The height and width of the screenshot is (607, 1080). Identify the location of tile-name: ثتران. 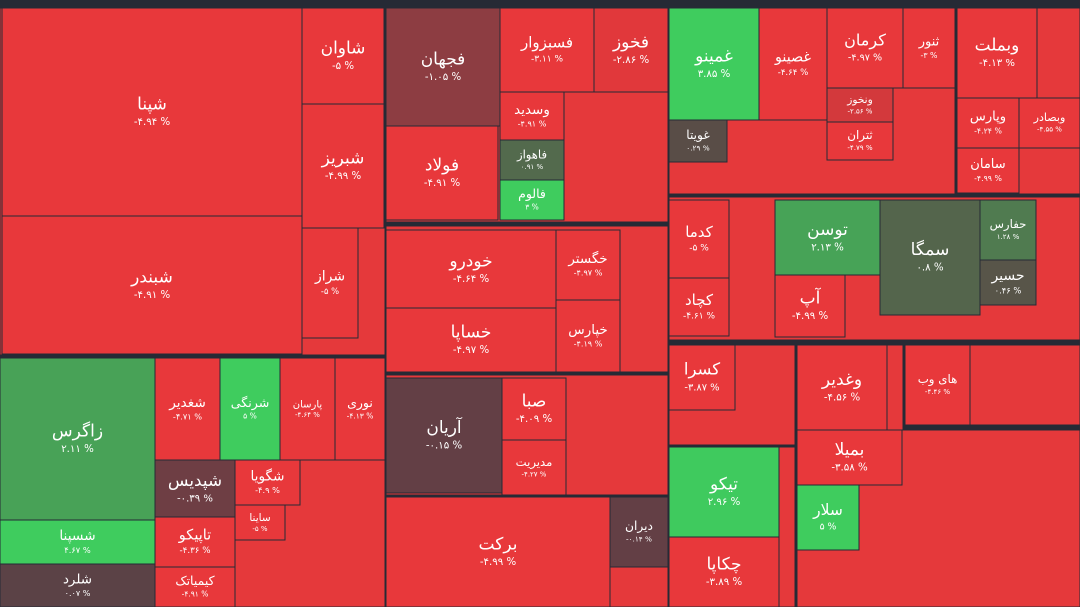
(859, 135).